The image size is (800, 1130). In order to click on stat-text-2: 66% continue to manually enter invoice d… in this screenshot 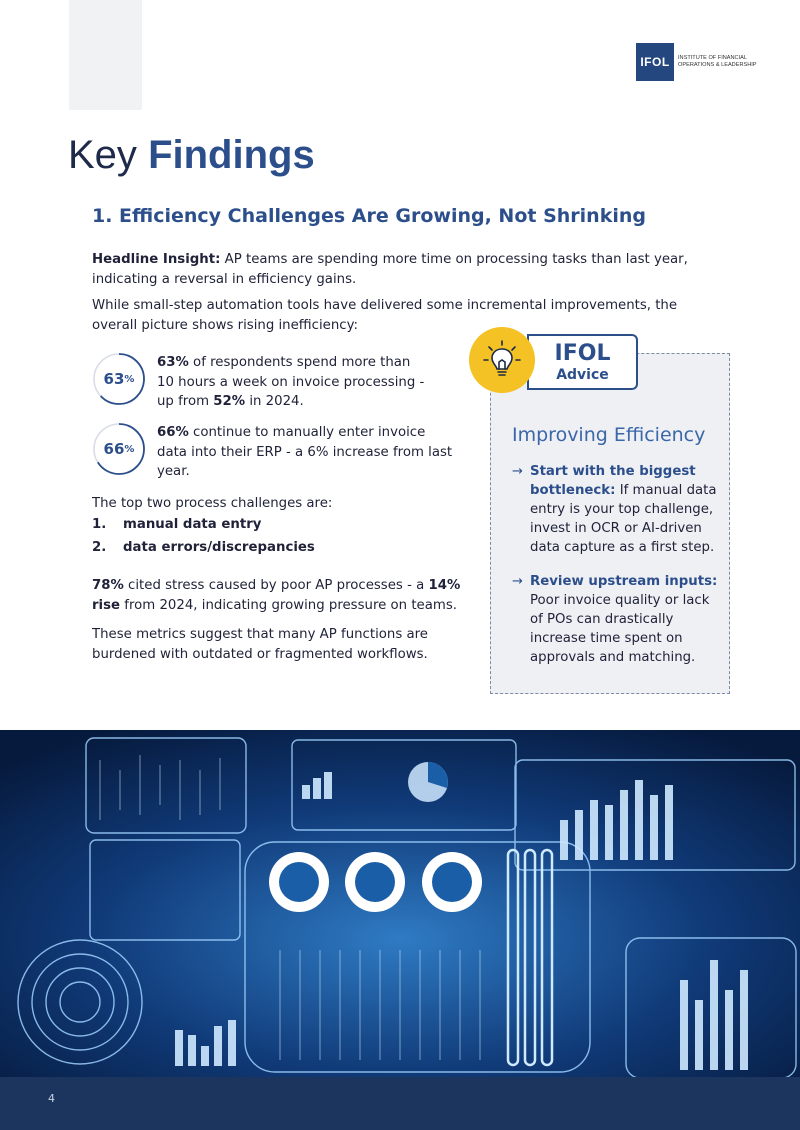, I will do `click(305, 452)`.